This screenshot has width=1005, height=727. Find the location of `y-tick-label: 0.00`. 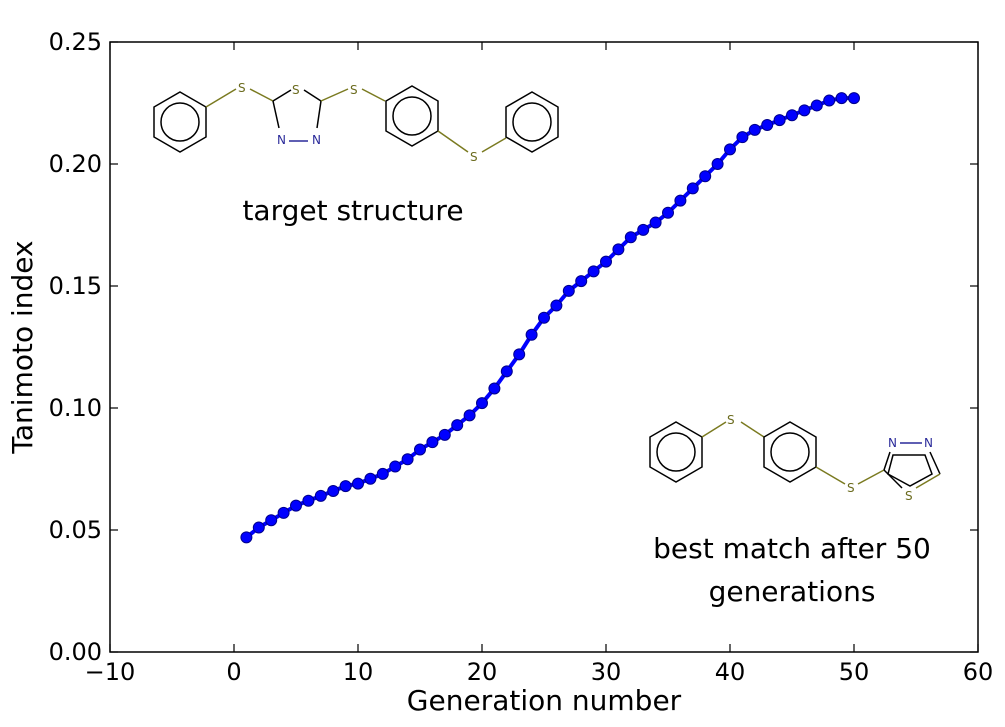

y-tick-label: 0.00 is located at coordinates (75, 652).